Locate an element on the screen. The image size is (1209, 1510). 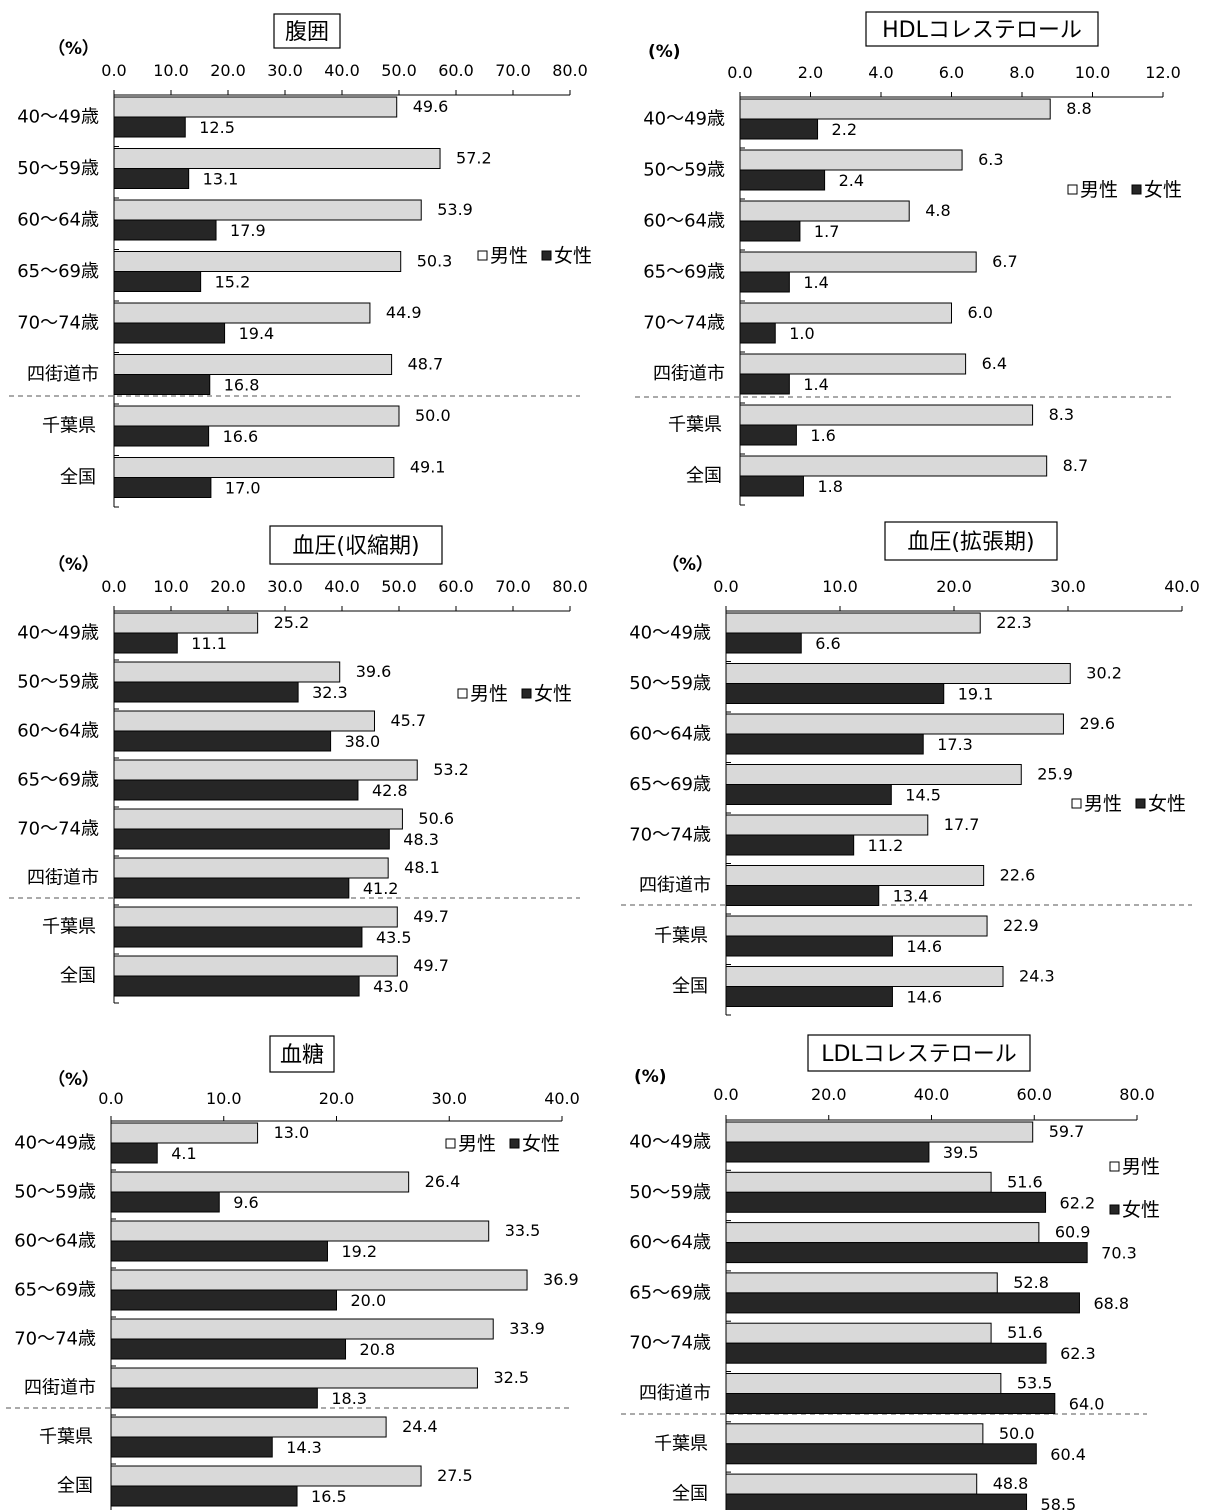
data-label-female: 38.0 is located at coordinates (363, 741).